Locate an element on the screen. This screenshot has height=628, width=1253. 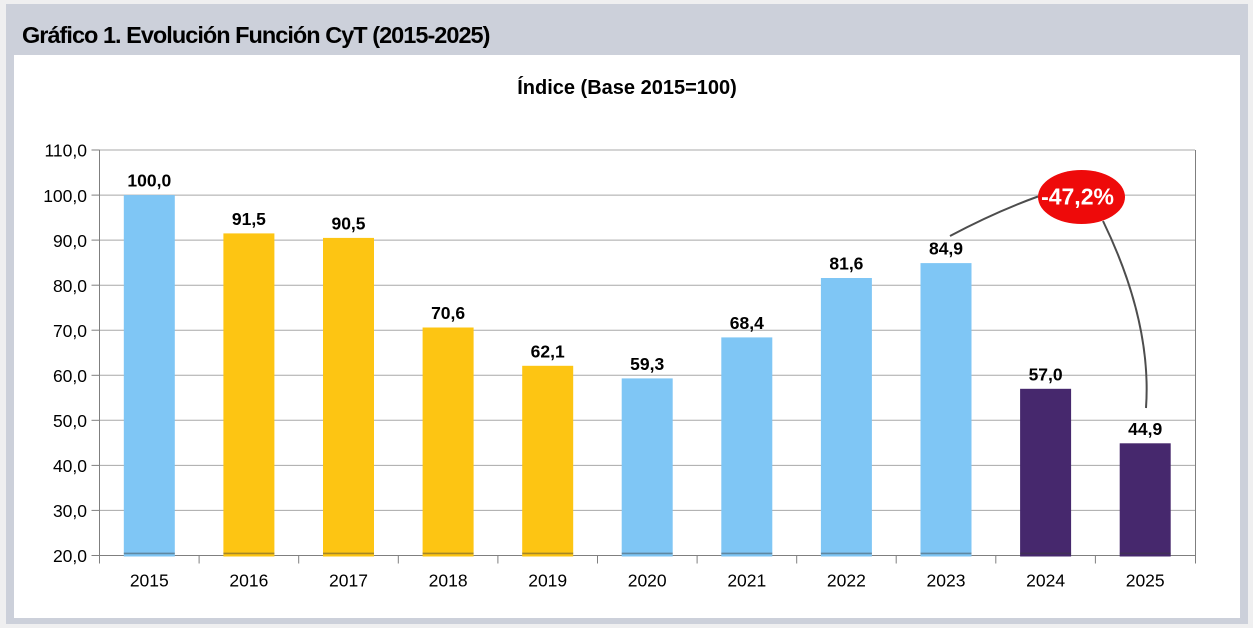
svg-text: 70,6 is located at coordinates (448, 313).